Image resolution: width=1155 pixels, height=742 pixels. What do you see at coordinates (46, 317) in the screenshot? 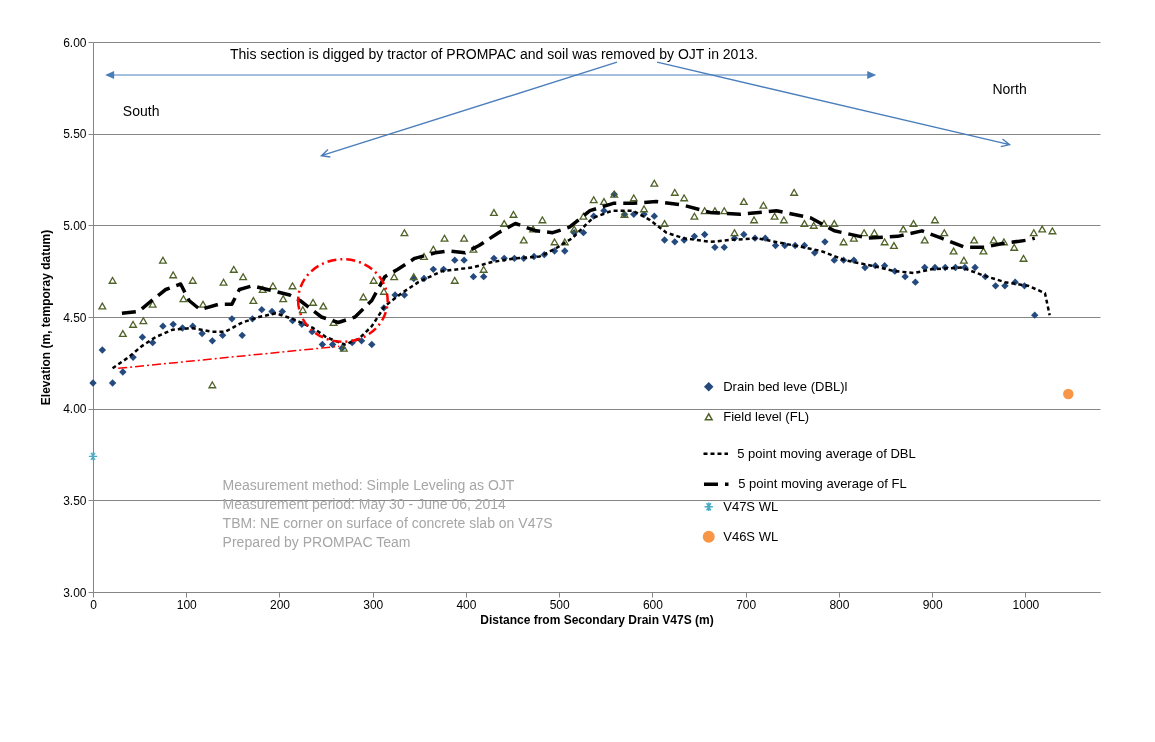
I see `y-axis-title: Elevation (m, temporay datum)` at bounding box center [46, 317].